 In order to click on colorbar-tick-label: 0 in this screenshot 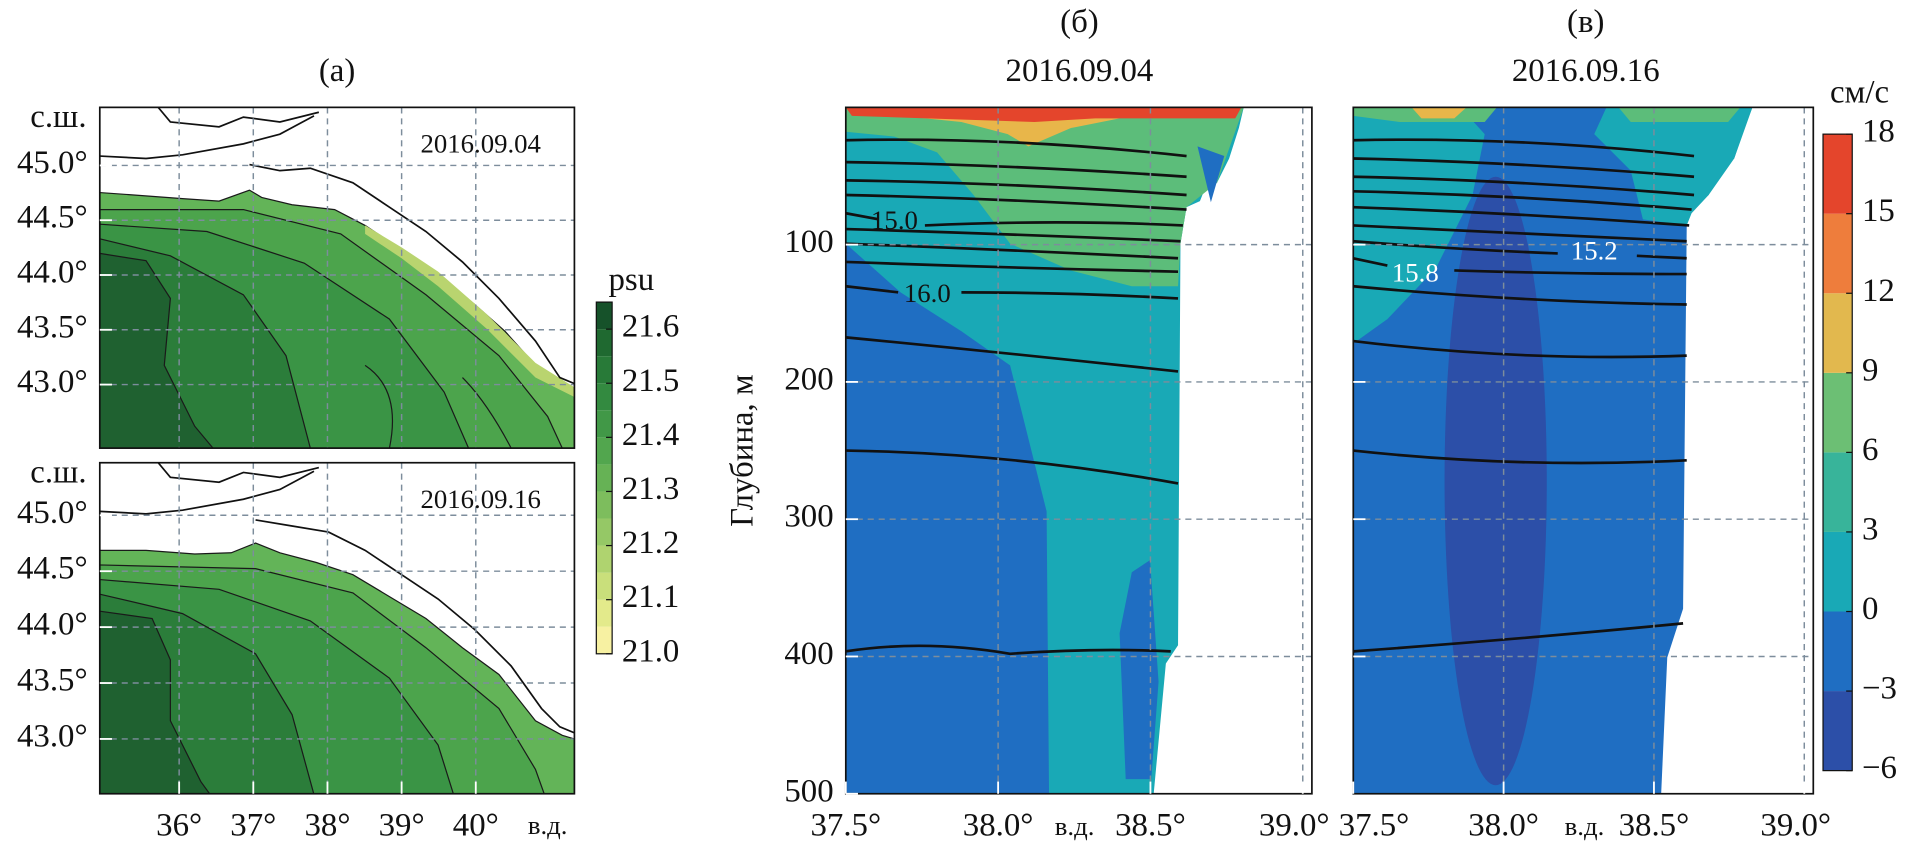, I will do `click(1870, 609)`.